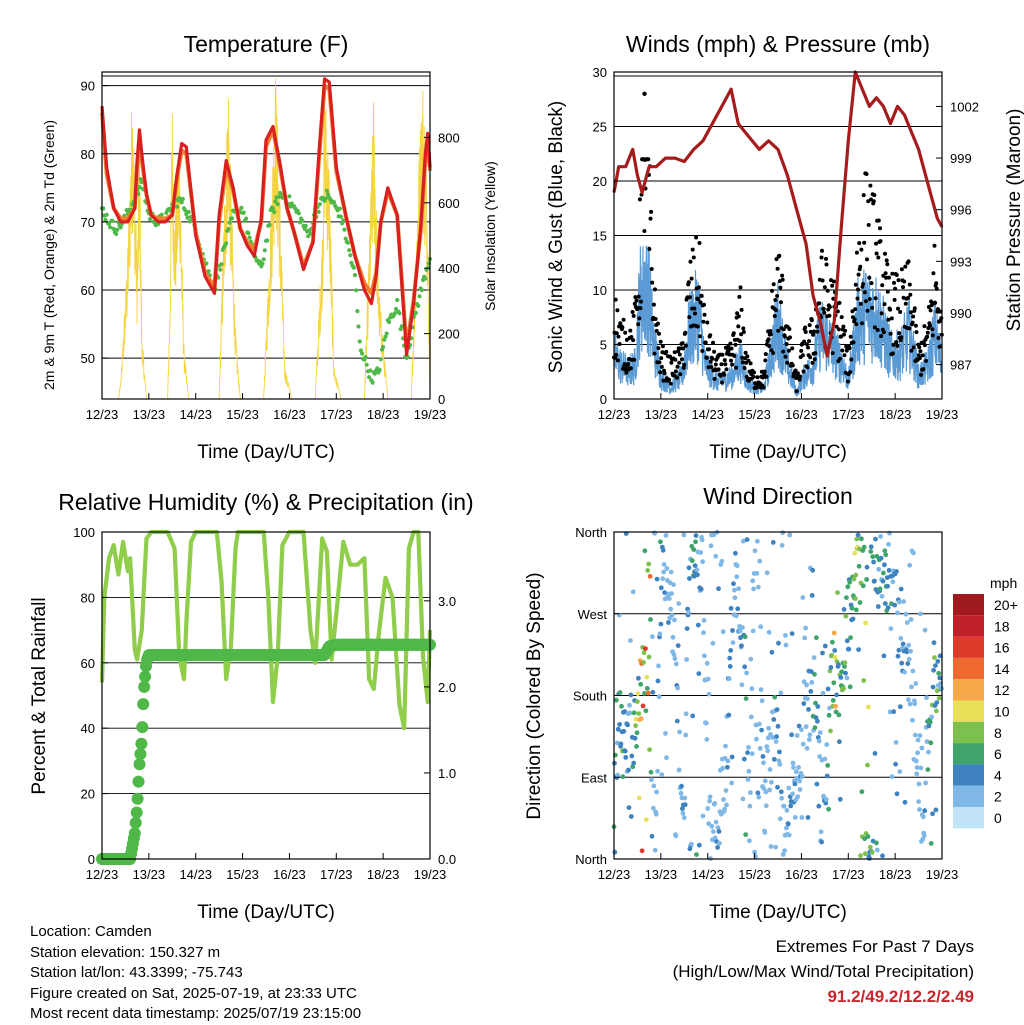 The width and height of the screenshot is (1024, 1025). What do you see at coordinates (1002, 626) in the screenshot?
I see `legend-label: 18` at bounding box center [1002, 626].